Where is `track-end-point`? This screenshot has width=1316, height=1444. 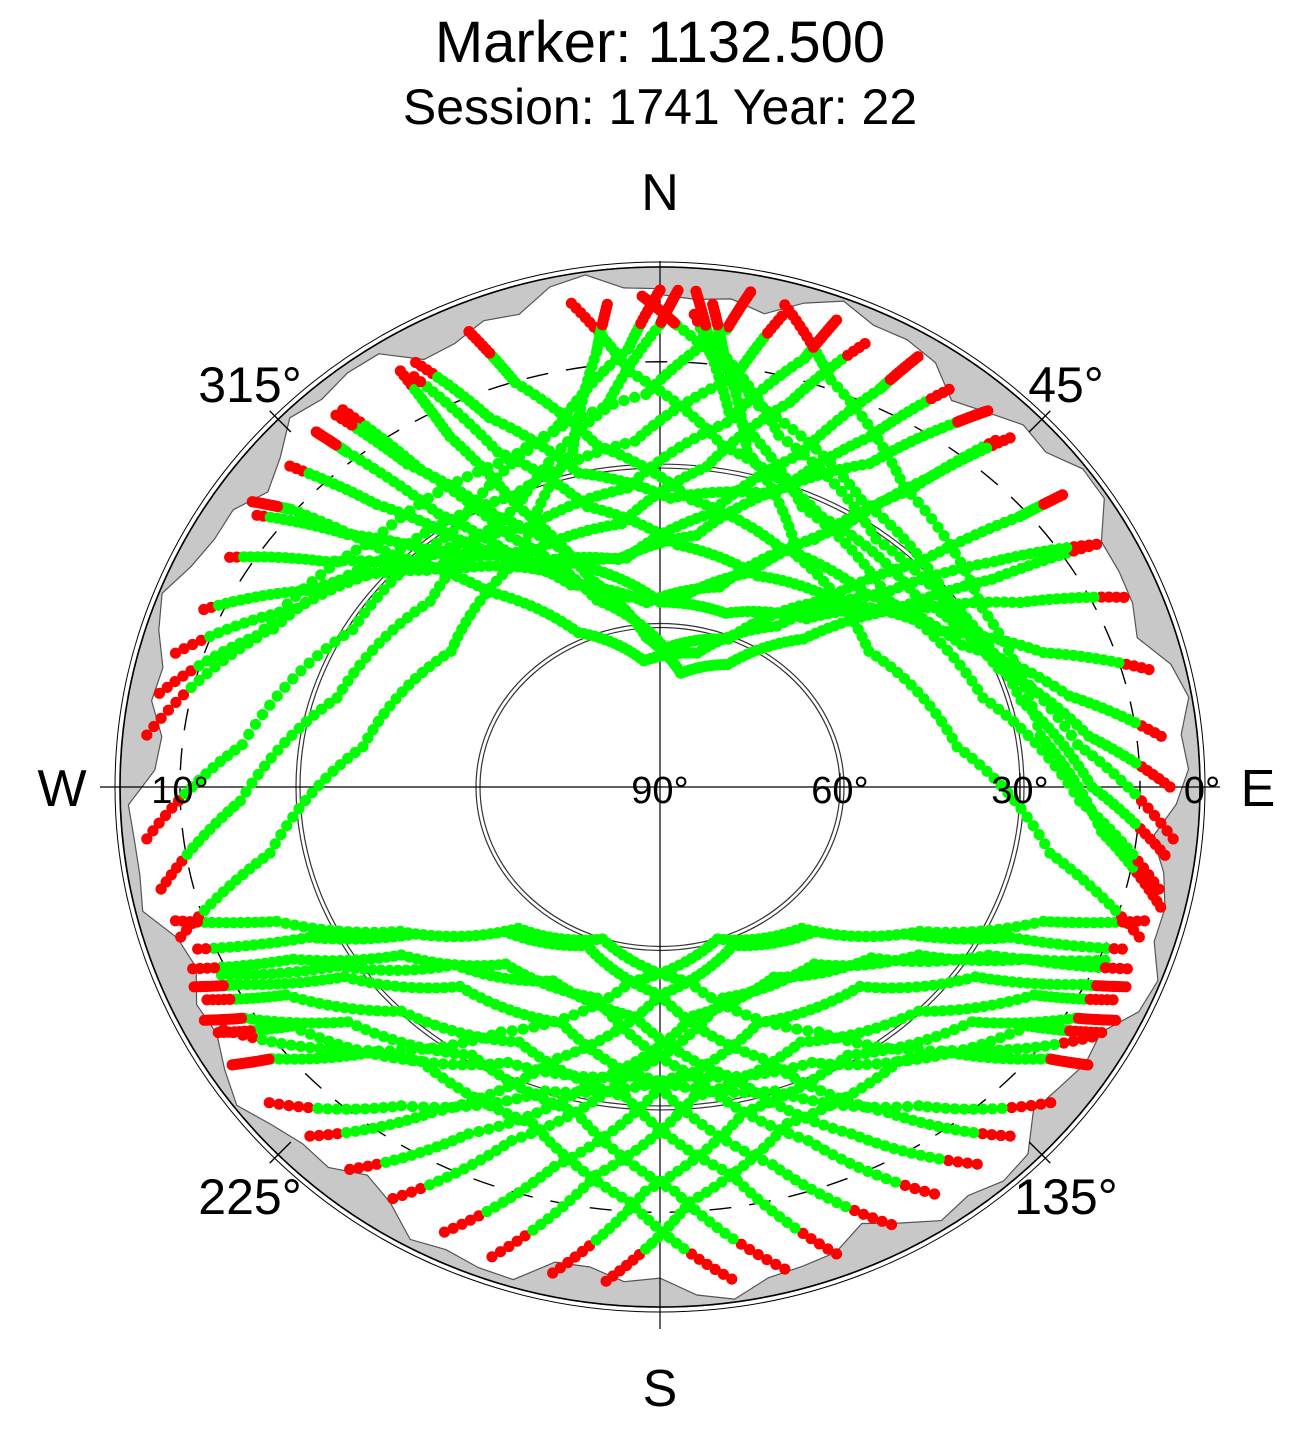 track-end-point is located at coordinates (1116, 1020).